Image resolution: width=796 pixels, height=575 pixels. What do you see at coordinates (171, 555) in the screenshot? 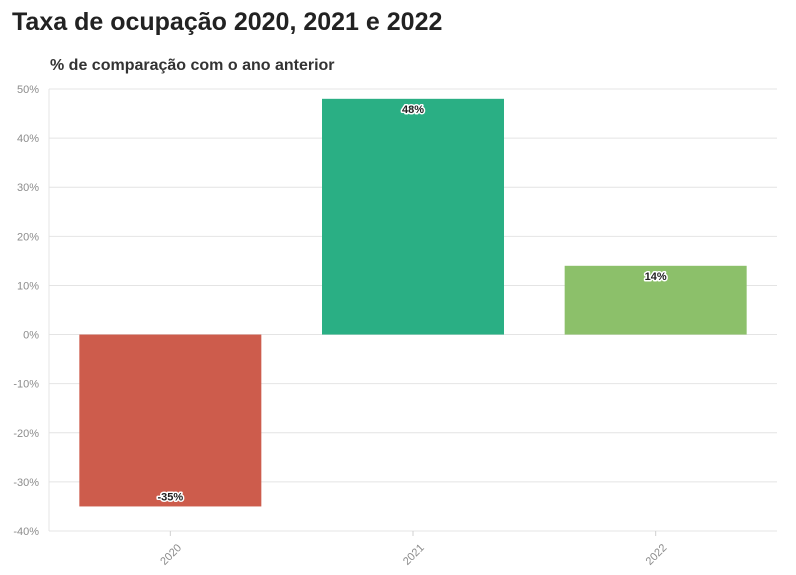
I see `x-tick-label-2020: 2020` at bounding box center [171, 555].